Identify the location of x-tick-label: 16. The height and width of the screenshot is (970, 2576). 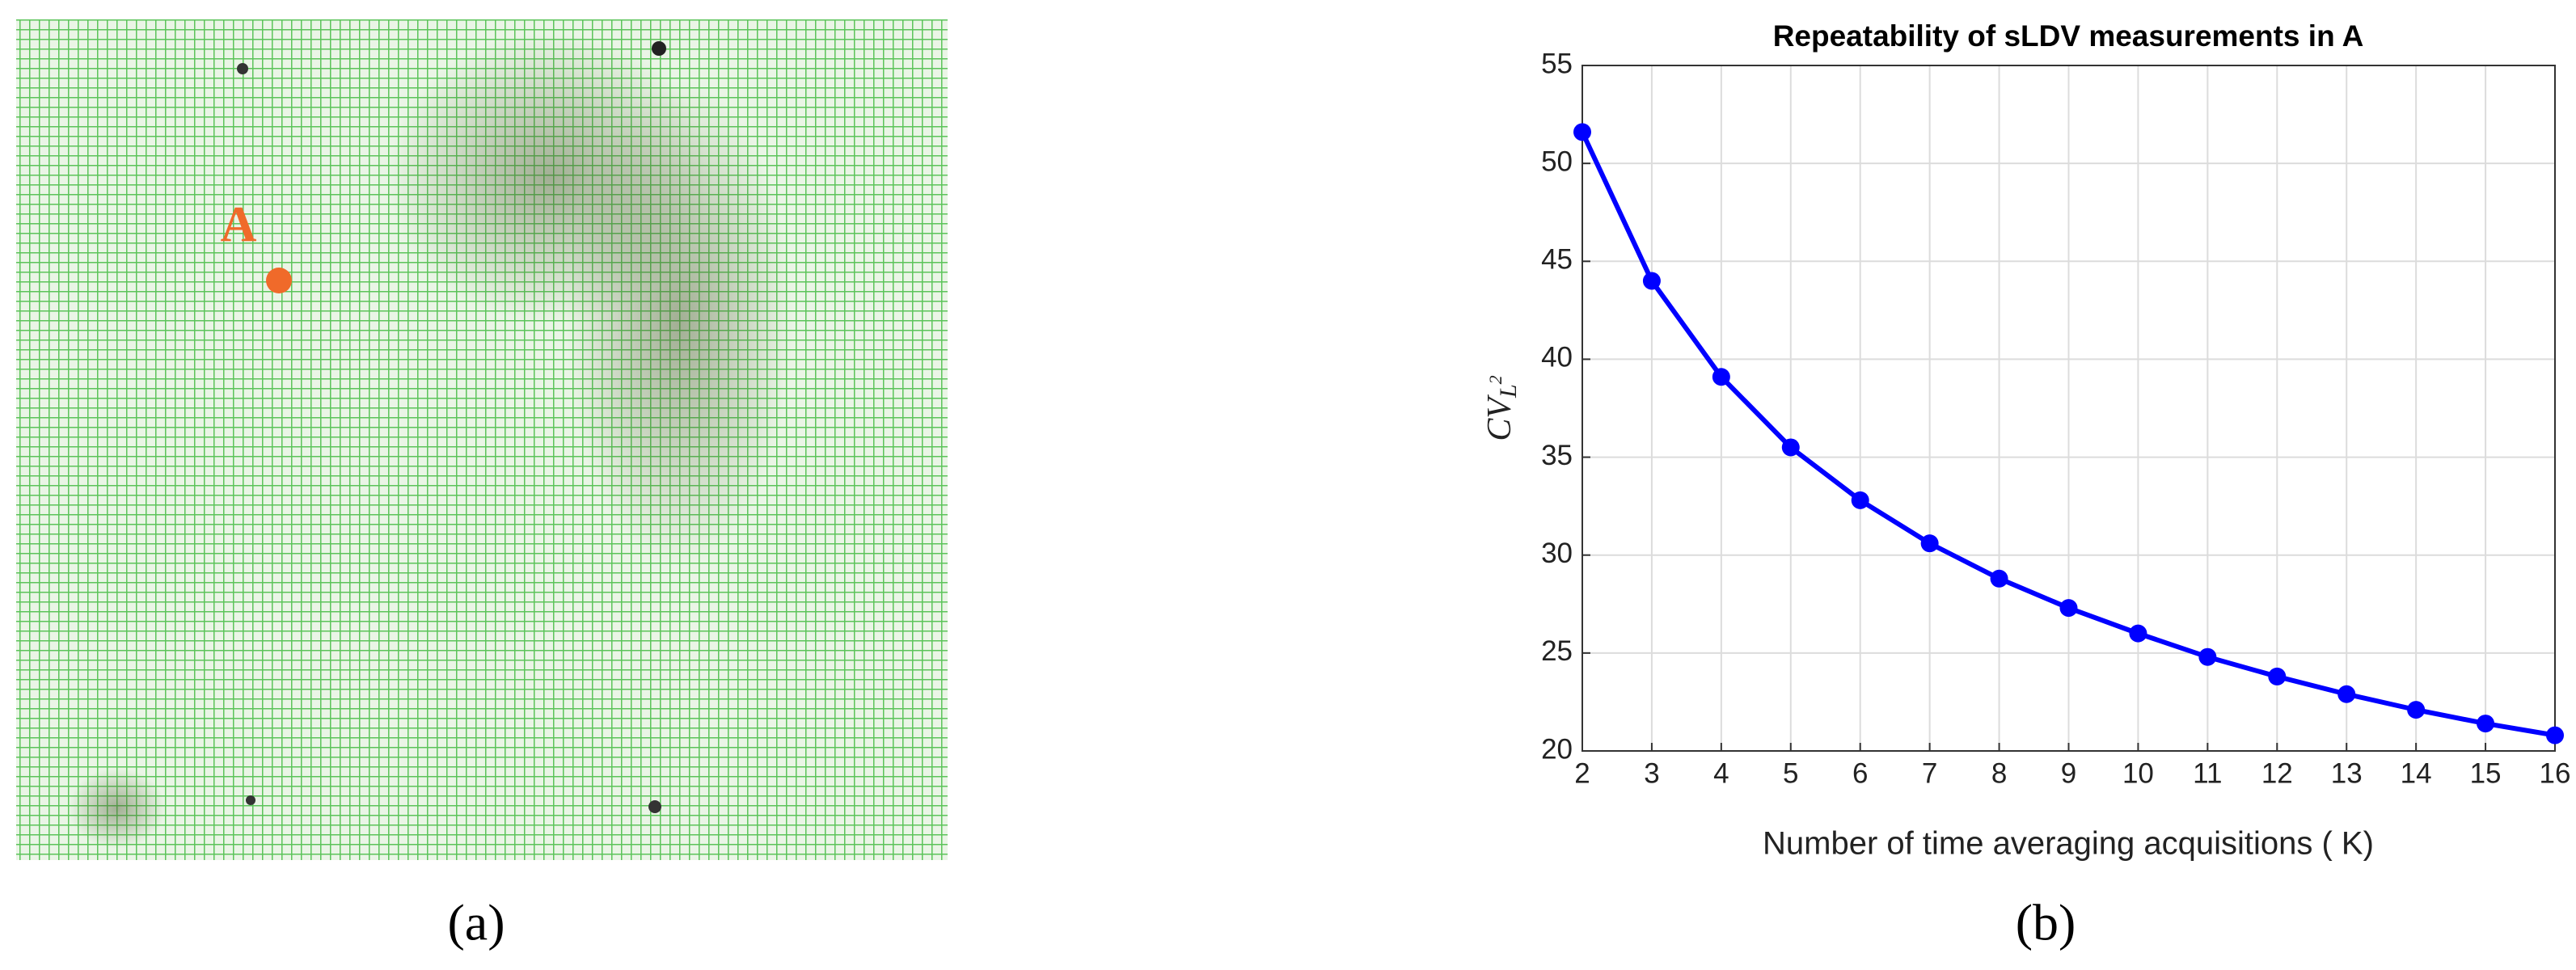
(2555, 773).